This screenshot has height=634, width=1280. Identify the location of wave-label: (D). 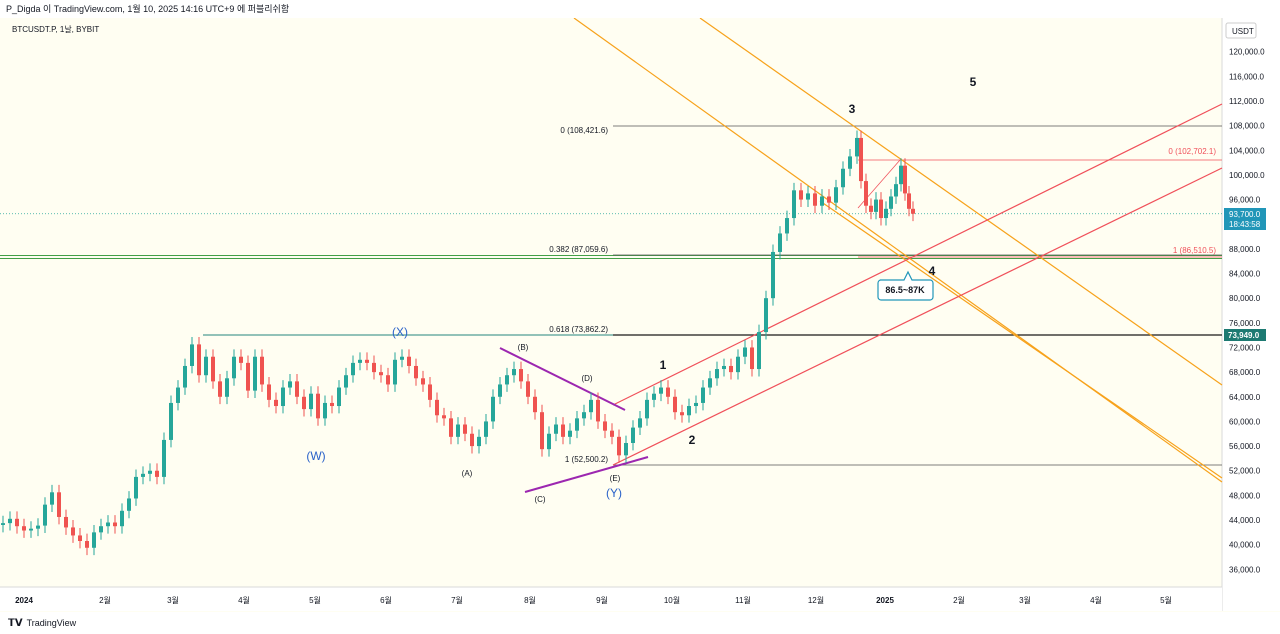
(586, 378).